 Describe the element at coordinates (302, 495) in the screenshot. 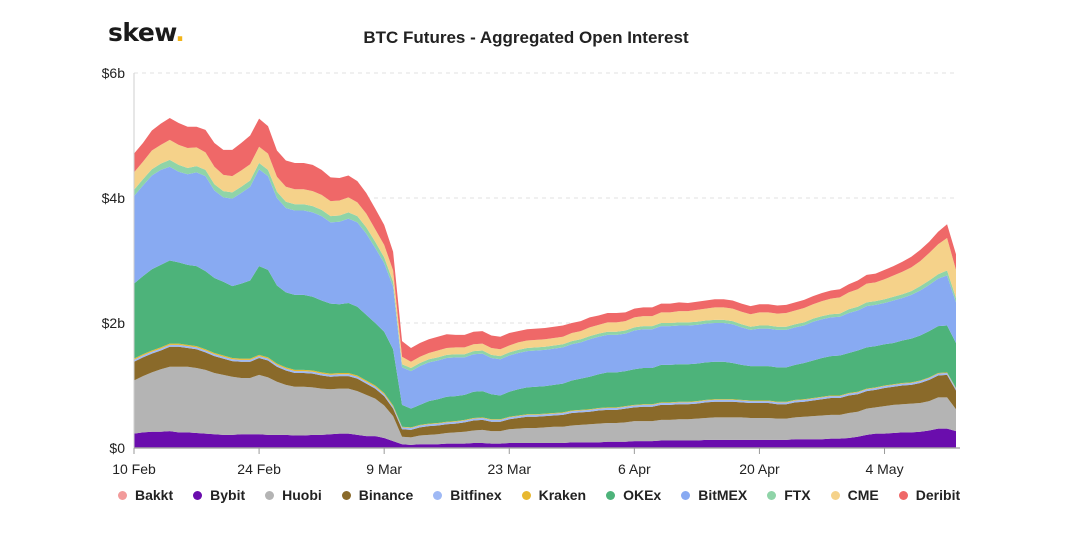

I see `legend-label: Huobi` at that location.